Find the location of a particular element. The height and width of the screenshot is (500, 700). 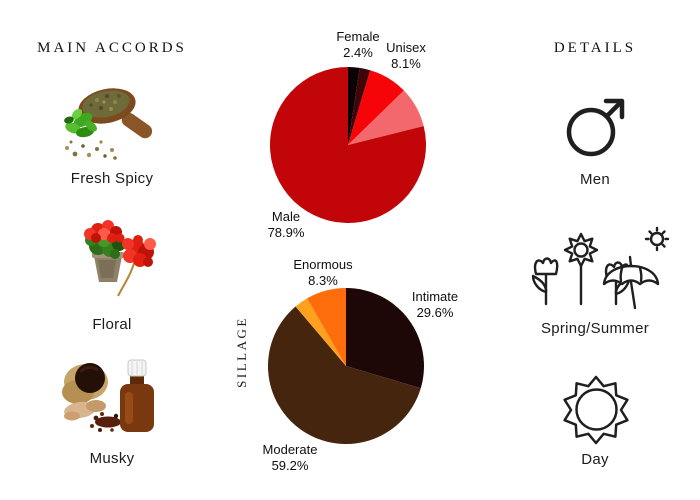

pie-slice-male is located at coordinates (348, 145).